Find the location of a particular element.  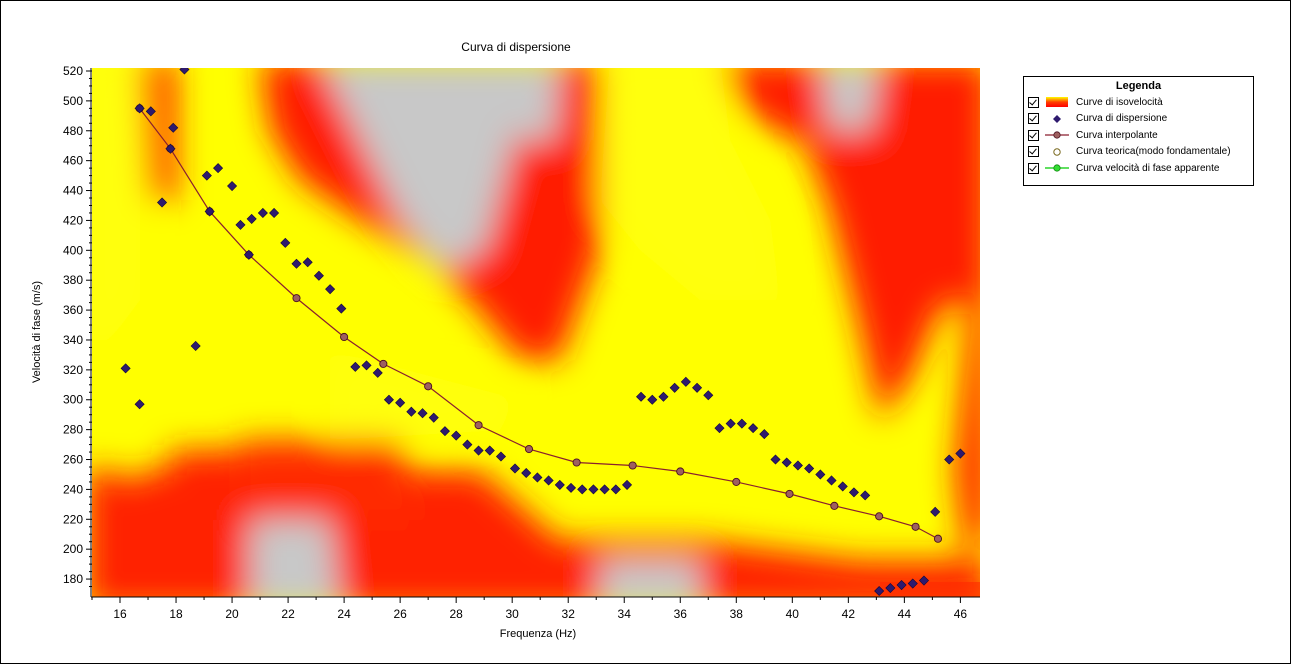

y-tick-label: 200 is located at coordinates (73, 549).